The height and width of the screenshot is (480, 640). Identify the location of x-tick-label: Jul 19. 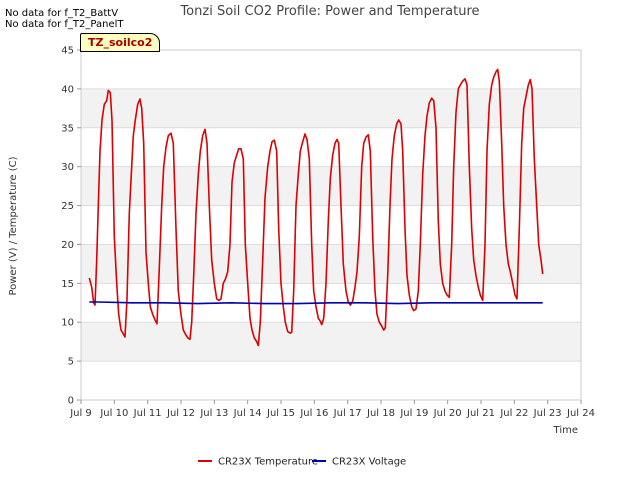
(413, 413).